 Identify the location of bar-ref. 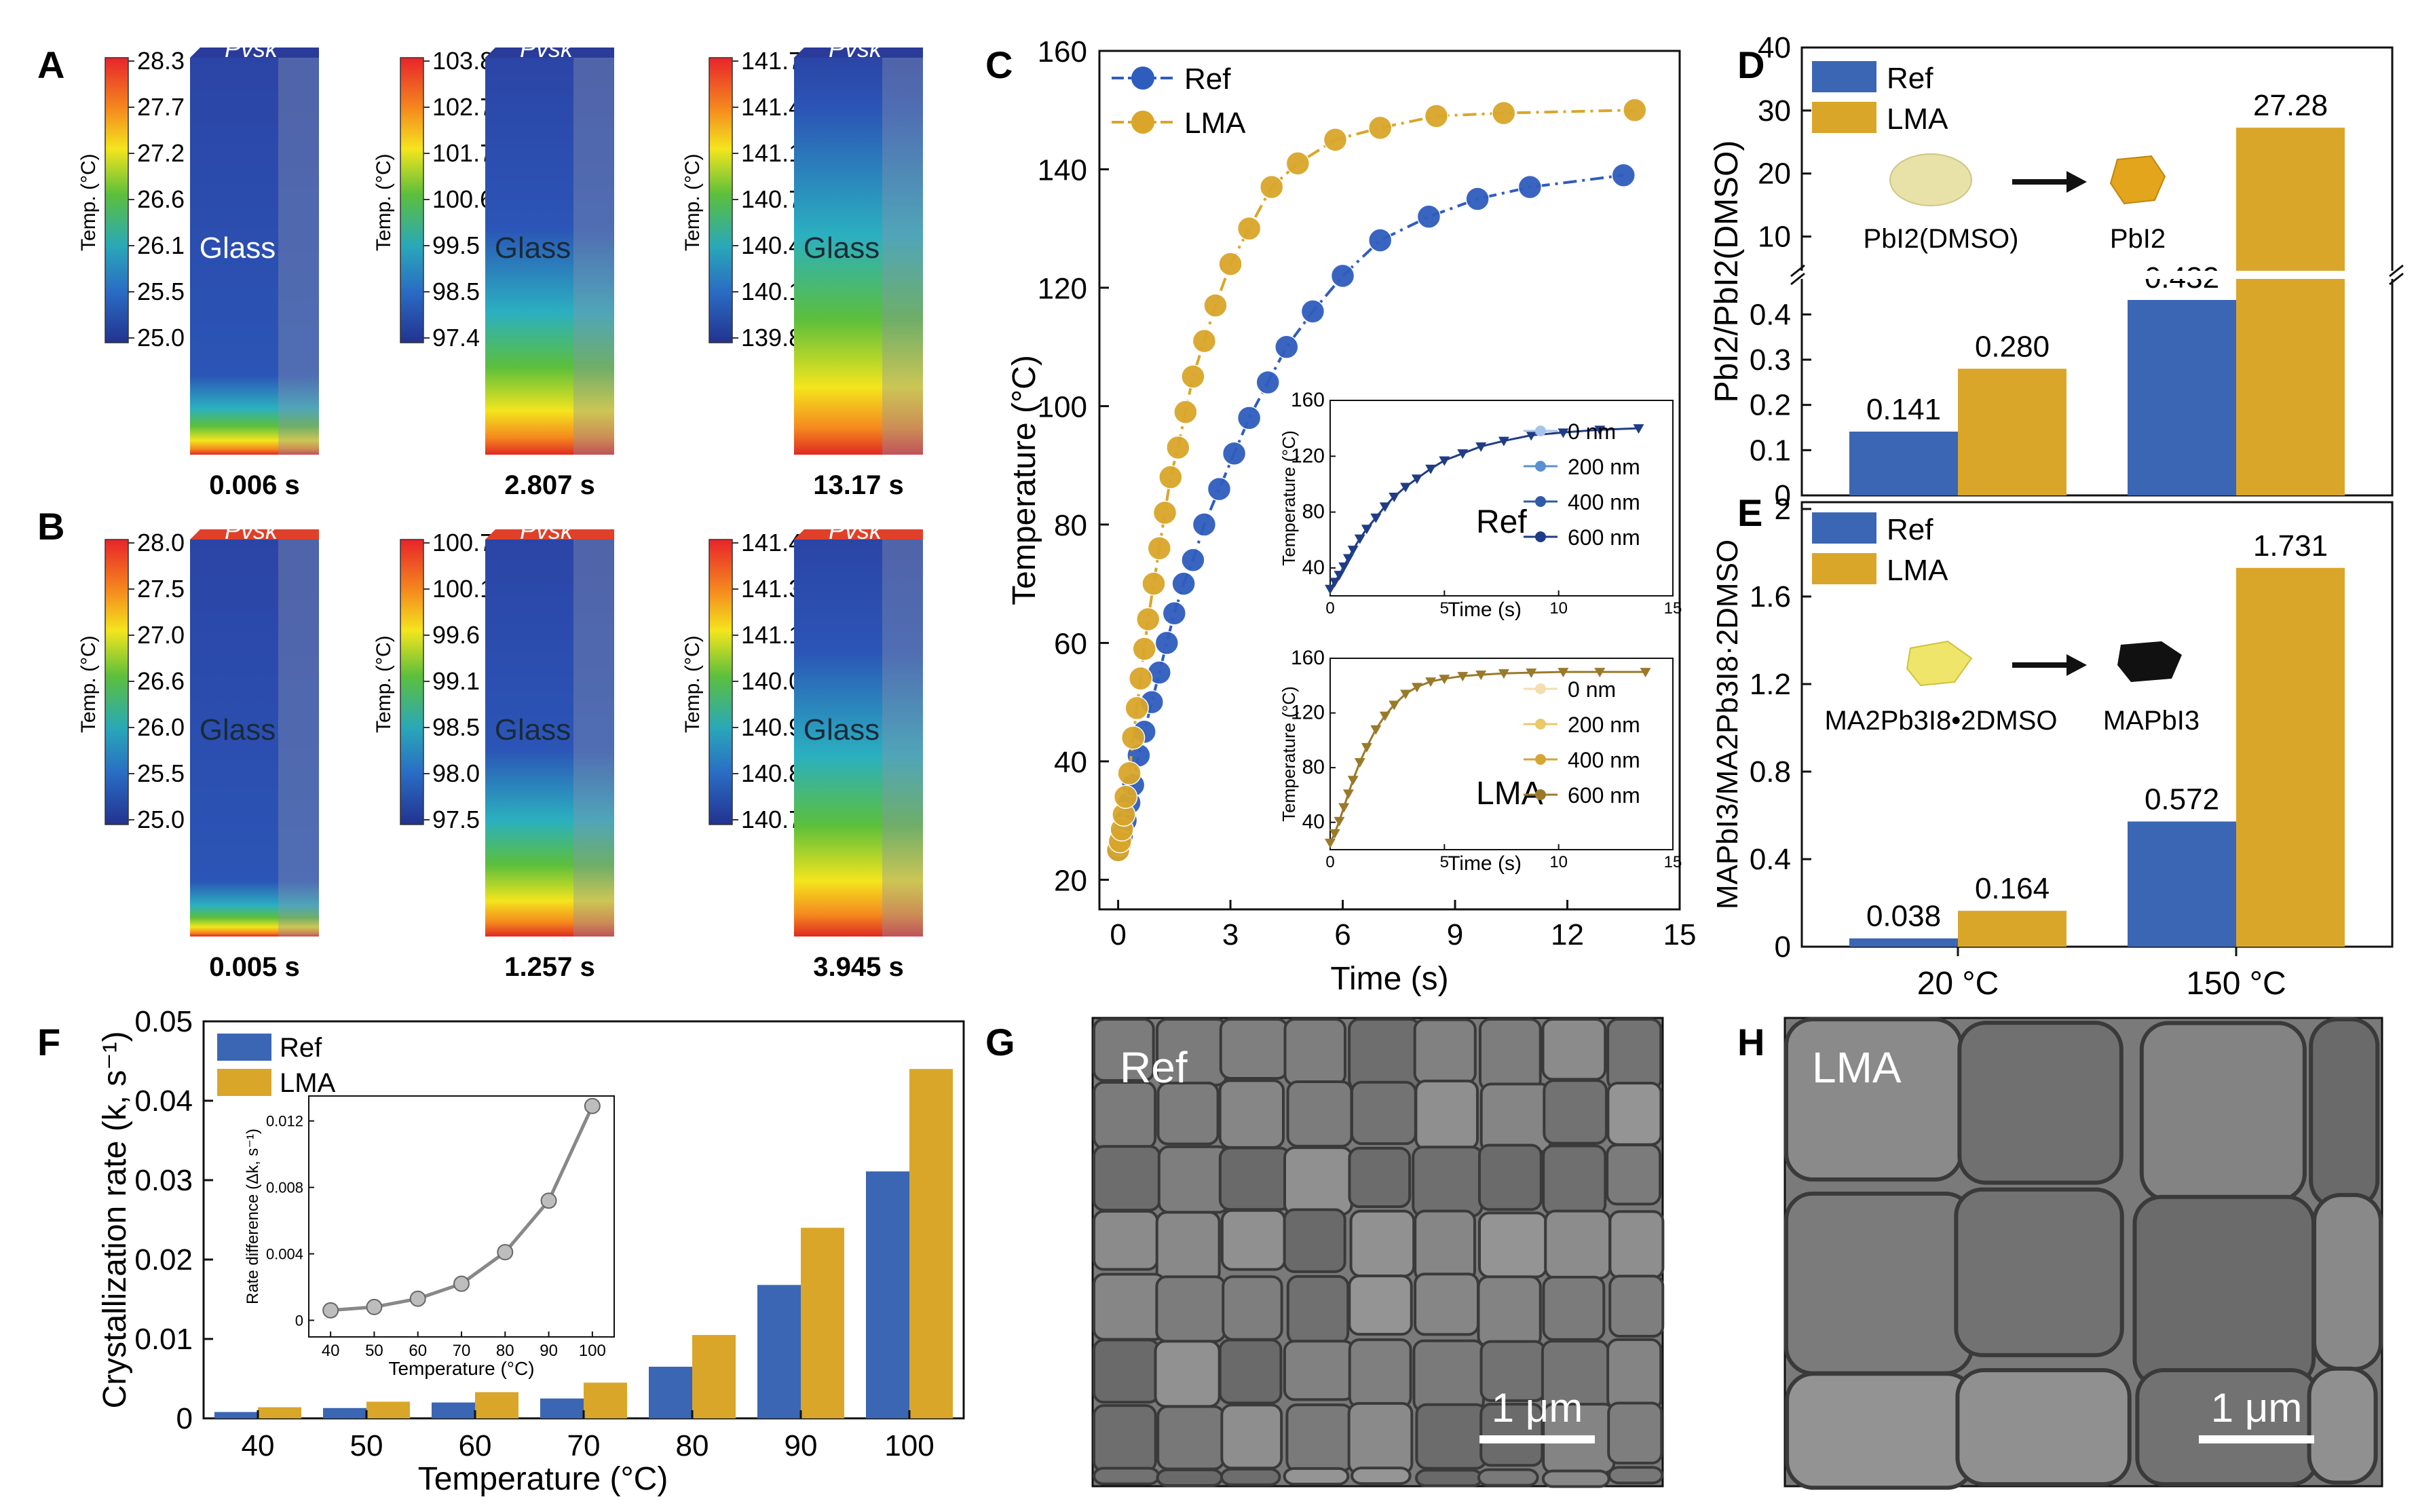
(1903, 463).